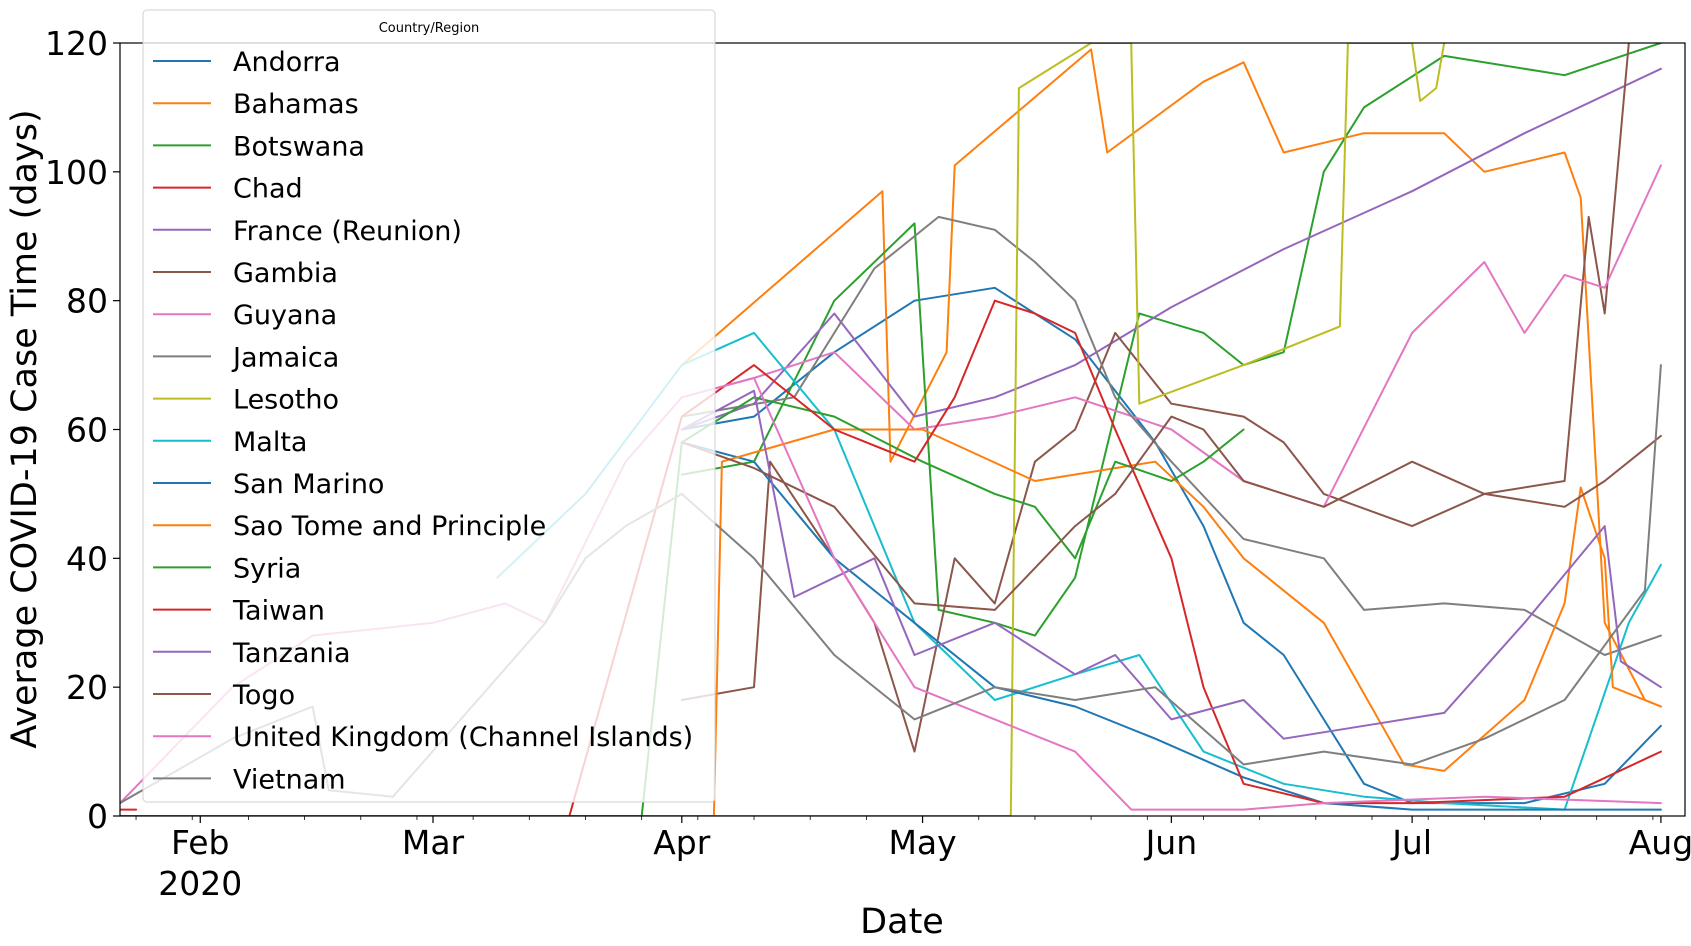 The image size is (1691, 946). I want to click on y-axis: 0 20 40 60 80 100 120, so click(82, 430).